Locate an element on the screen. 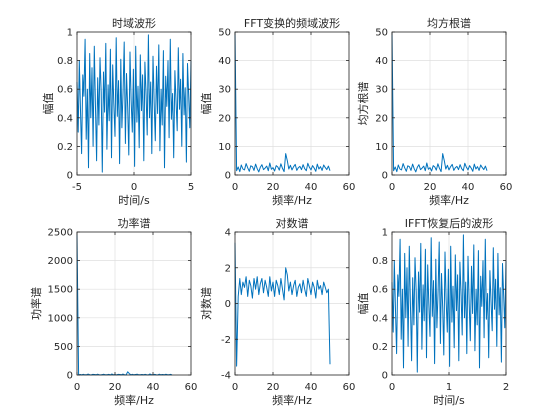 The image size is (560, 420). chart-title: 功率谱 is located at coordinates (134, 223).